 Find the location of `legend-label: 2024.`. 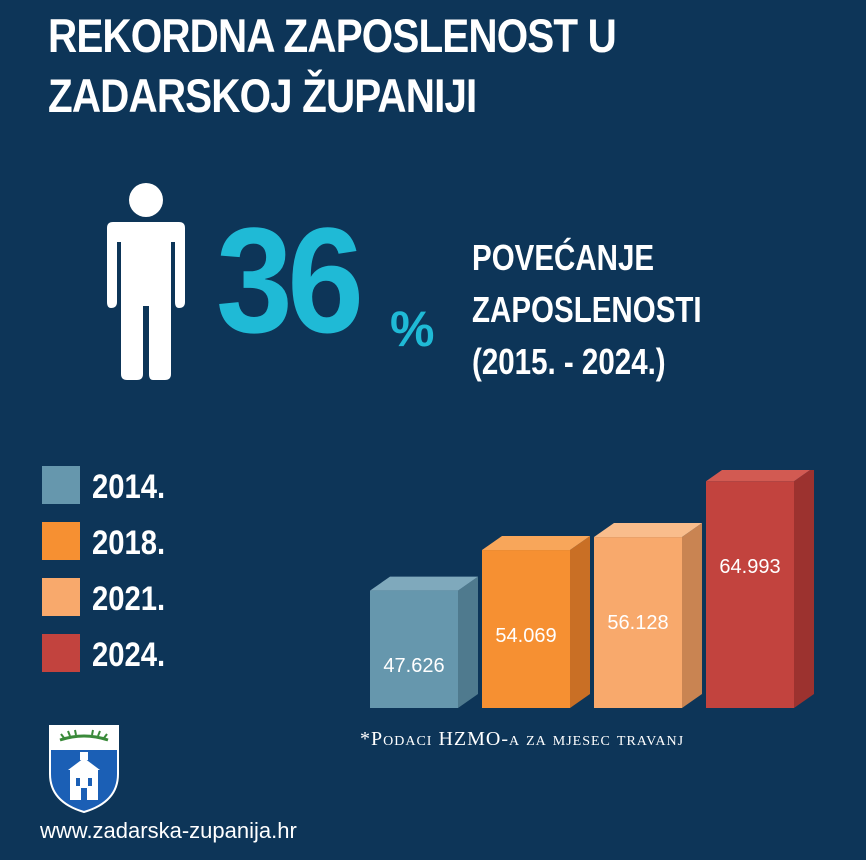

legend-label: 2024. is located at coordinates (129, 655).